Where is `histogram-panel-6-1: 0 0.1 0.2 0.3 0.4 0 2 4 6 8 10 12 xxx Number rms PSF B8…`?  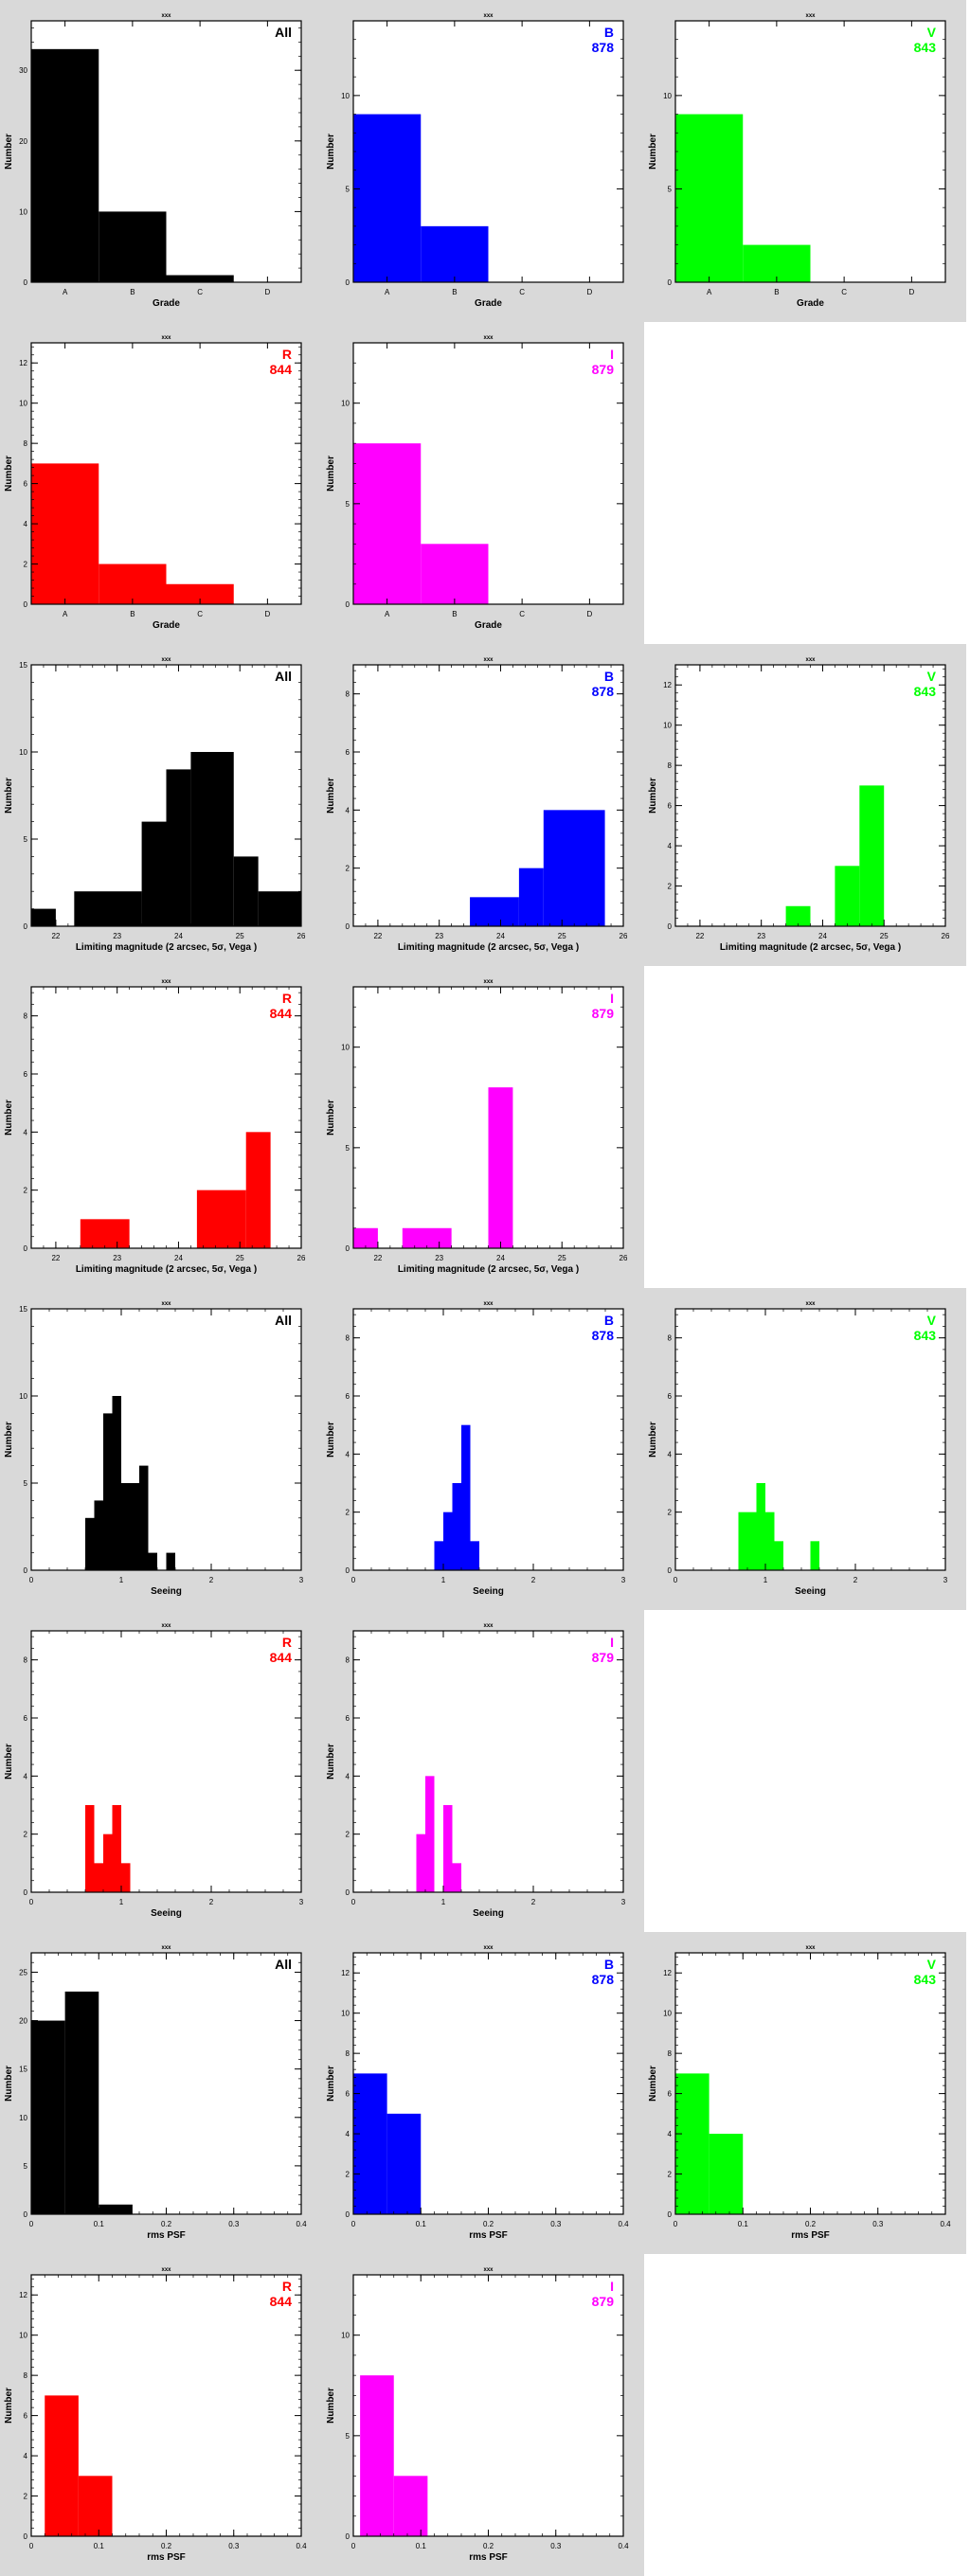
histogram-panel-6-1: 0 0.1 0.2 0.3 0.4 0 2 4 6 8 10 12 xxx Number rms PSF B8… is located at coordinates (483, 2093).